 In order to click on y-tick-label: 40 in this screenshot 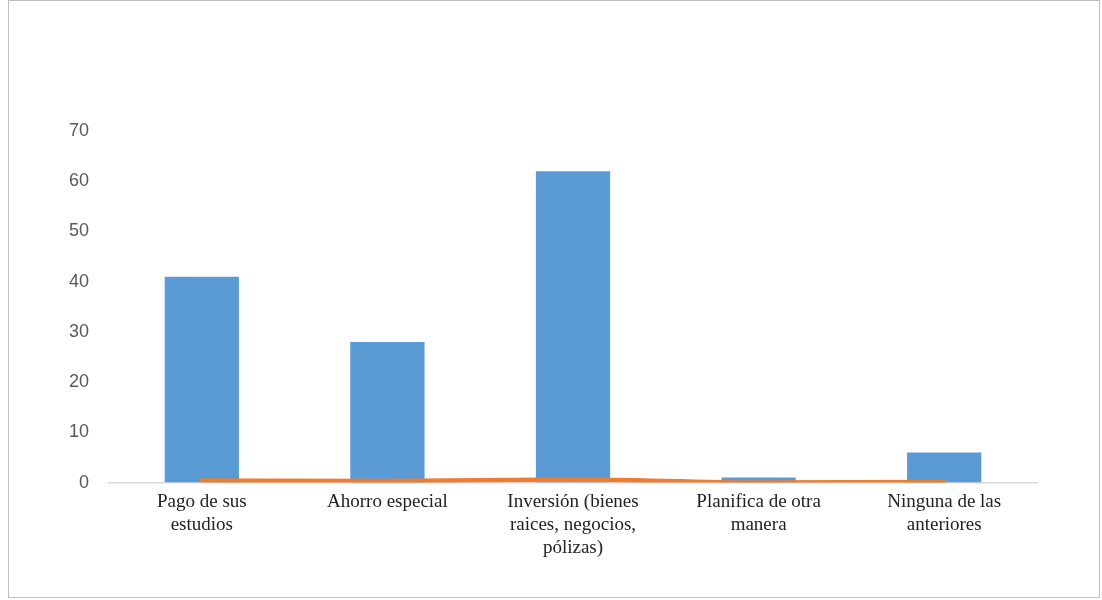, I will do `click(79, 280)`.